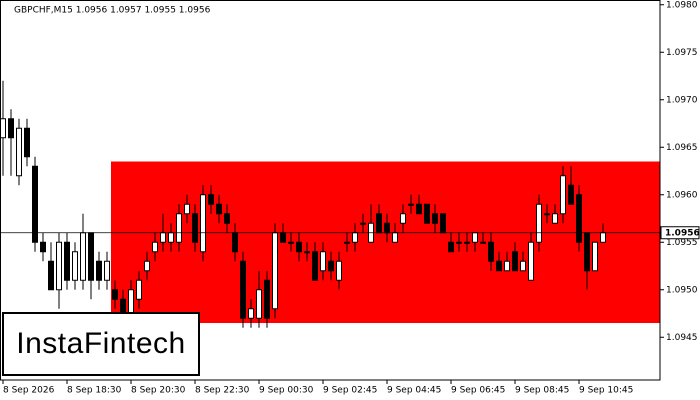  What do you see at coordinates (286, 391) in the screenshot?
I see `x-tick-label: 9 Sep 00:30` at bounding box center [286, 391].